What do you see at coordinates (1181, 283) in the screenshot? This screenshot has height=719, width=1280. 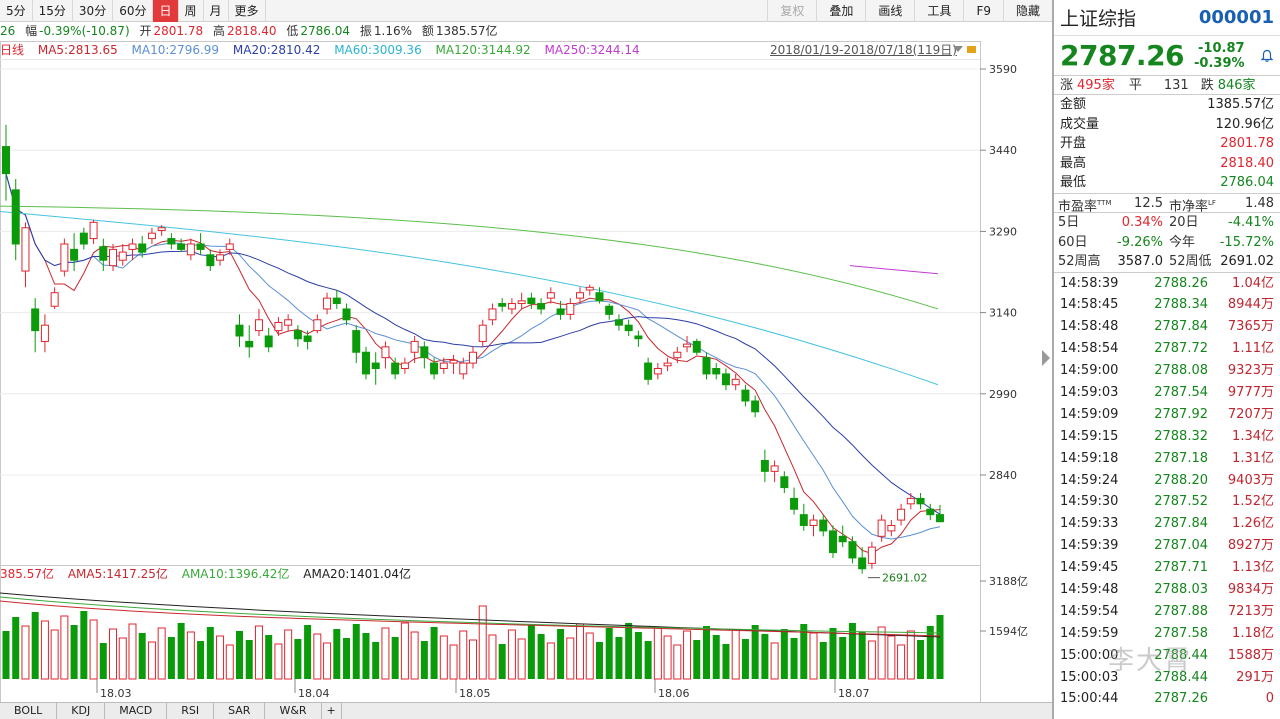 I see `tick-price: 2788.26` at bounding box center [1181, 283].